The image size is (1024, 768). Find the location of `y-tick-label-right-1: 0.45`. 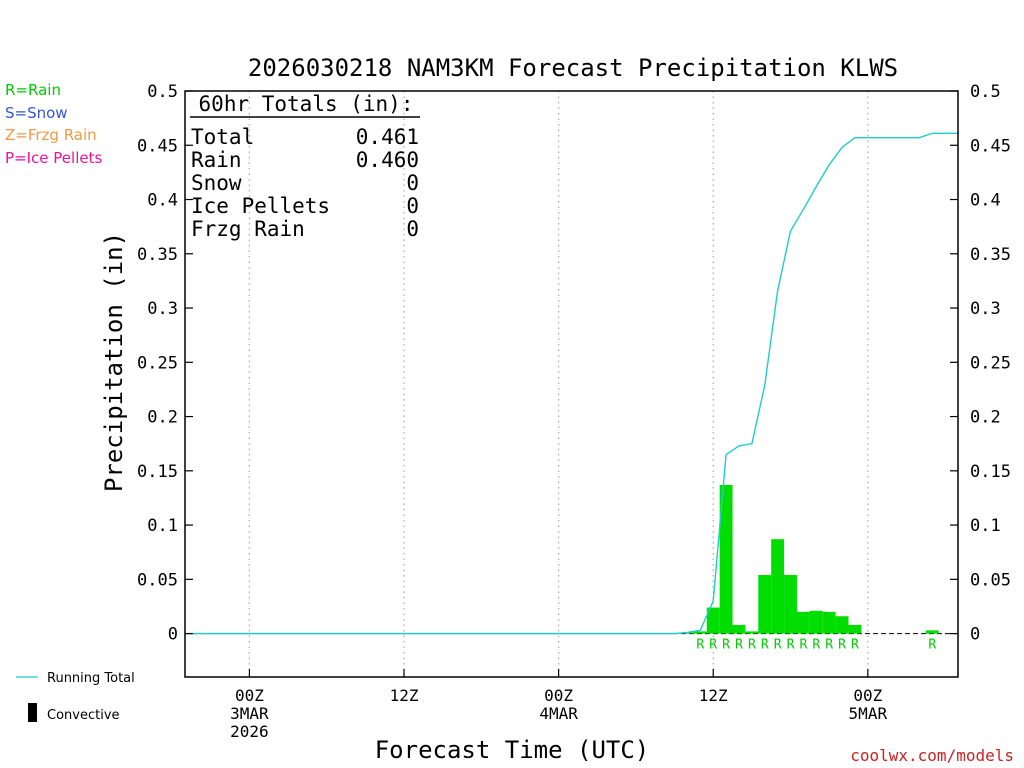

y-tick-label-right-1: 0.45 is located at coordinates (990, 146).